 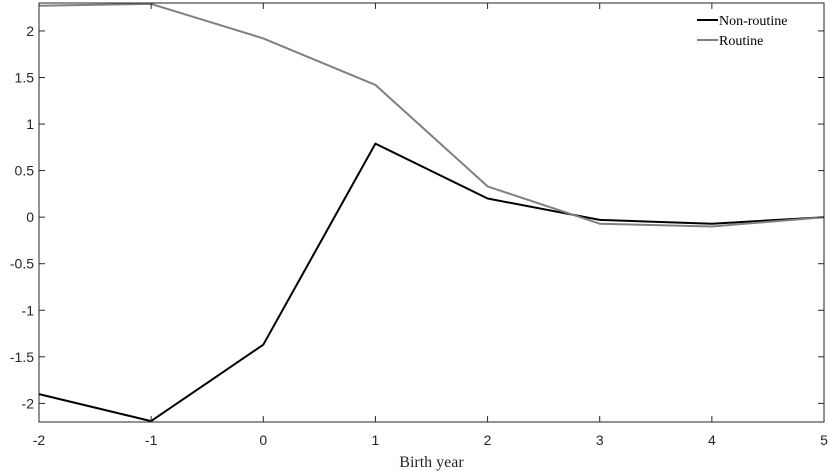 What do you see at coordinates (263, 440) in the screenshot?
I see `x-tick-label: 0` at bounding box center [263, 440].